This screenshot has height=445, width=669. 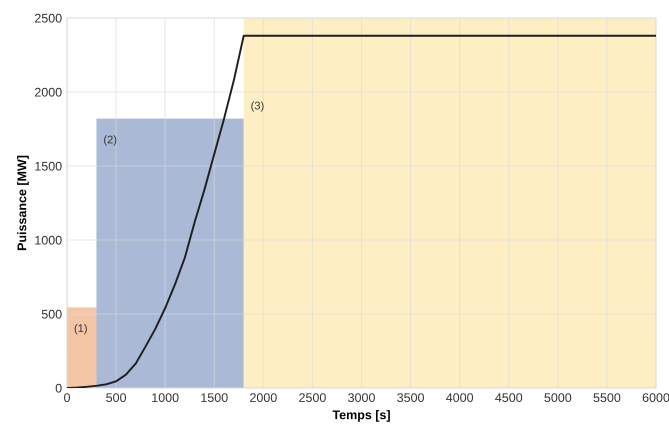 I want to click on x-tick-label: 6000, so click(x=655, y=397).